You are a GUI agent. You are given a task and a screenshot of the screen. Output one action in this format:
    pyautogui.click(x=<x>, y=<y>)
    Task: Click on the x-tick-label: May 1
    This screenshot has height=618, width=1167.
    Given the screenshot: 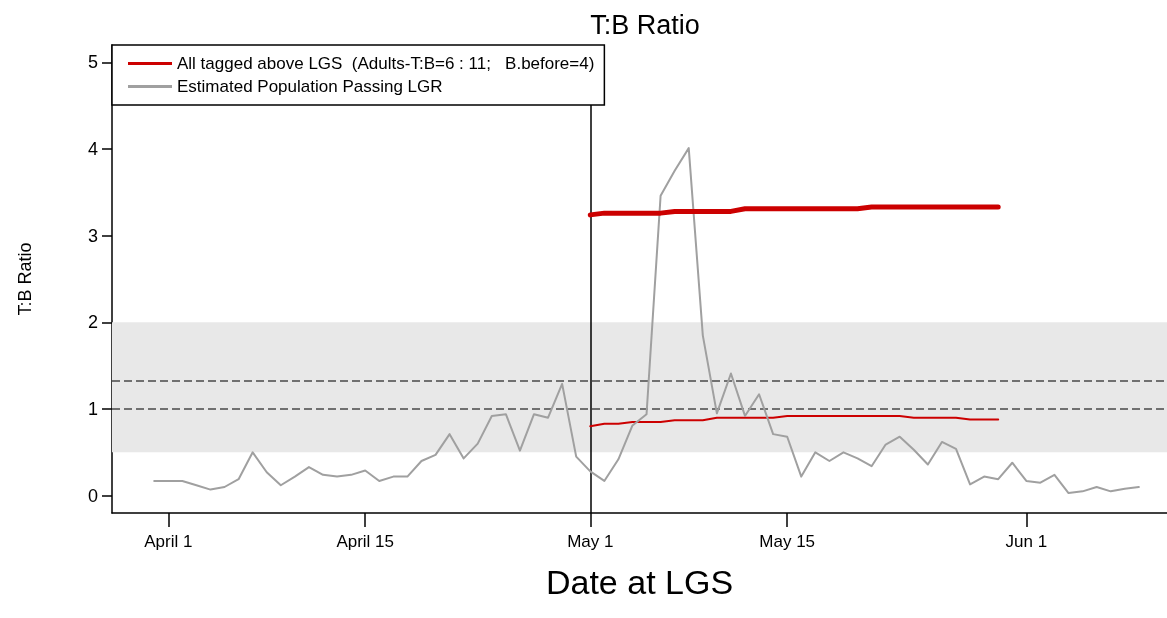 What is the action you would take?
    pyautogui.click(x=590, y=541)
    